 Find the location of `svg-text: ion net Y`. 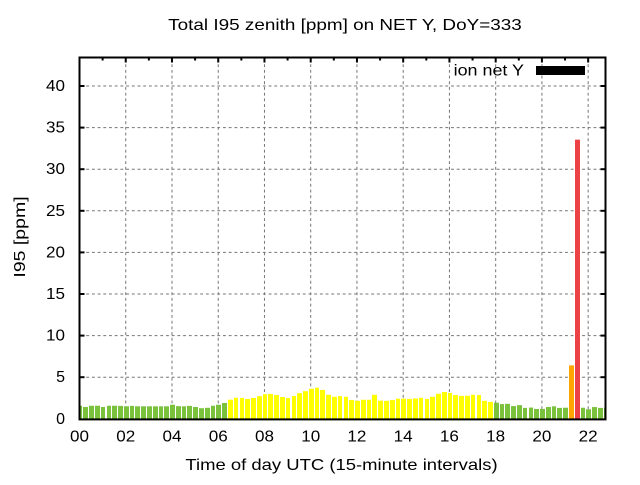

svg-text: ion net Y is located at coordinates (489, 71).